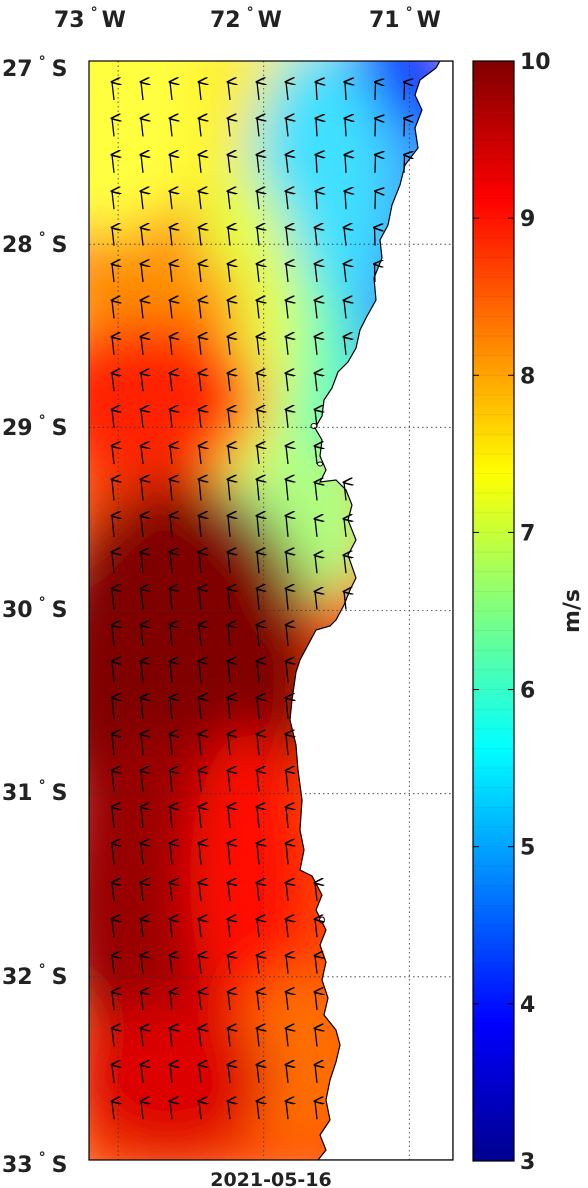 Image resolution: width=588 pixels, height=1188 pixels. I want to click on lon-label-72: 72 ° W, so click(246, 19).